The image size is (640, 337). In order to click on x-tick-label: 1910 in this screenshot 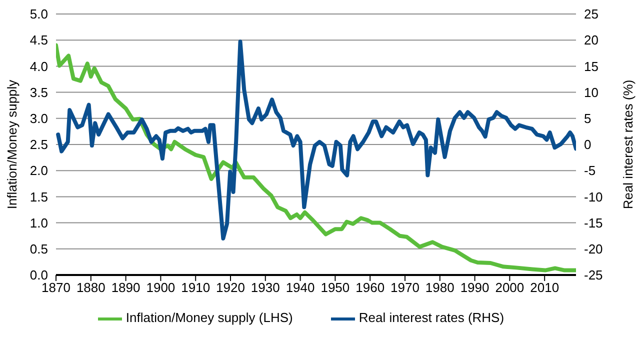, I will do `click(195, 288)`.